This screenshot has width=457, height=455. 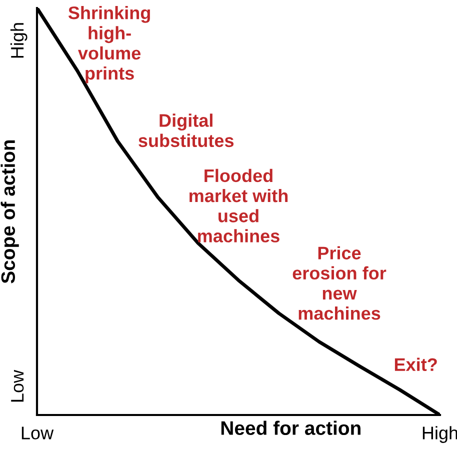 I want to click on annotation: Shrinking high- volume prints, so click(x=109, y=45).